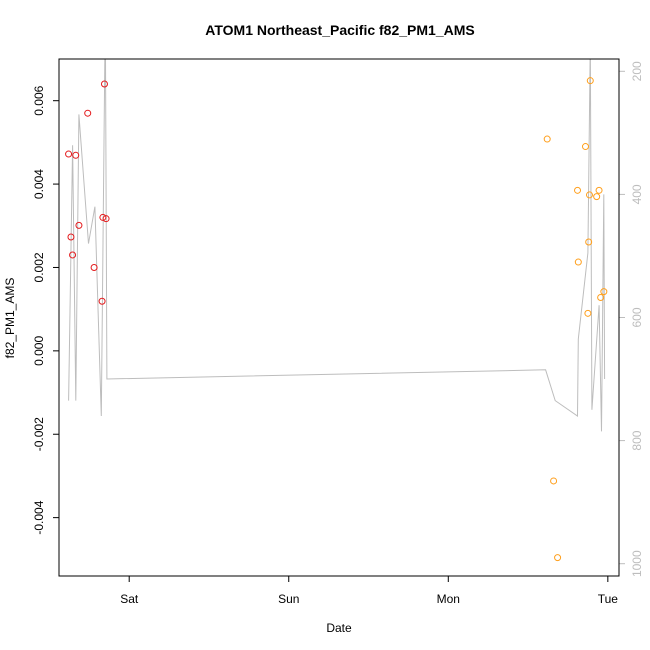  Describe the element at coordinates (39, 517) in the screenshot. I see `y-tick-label: -0.004` at that location.